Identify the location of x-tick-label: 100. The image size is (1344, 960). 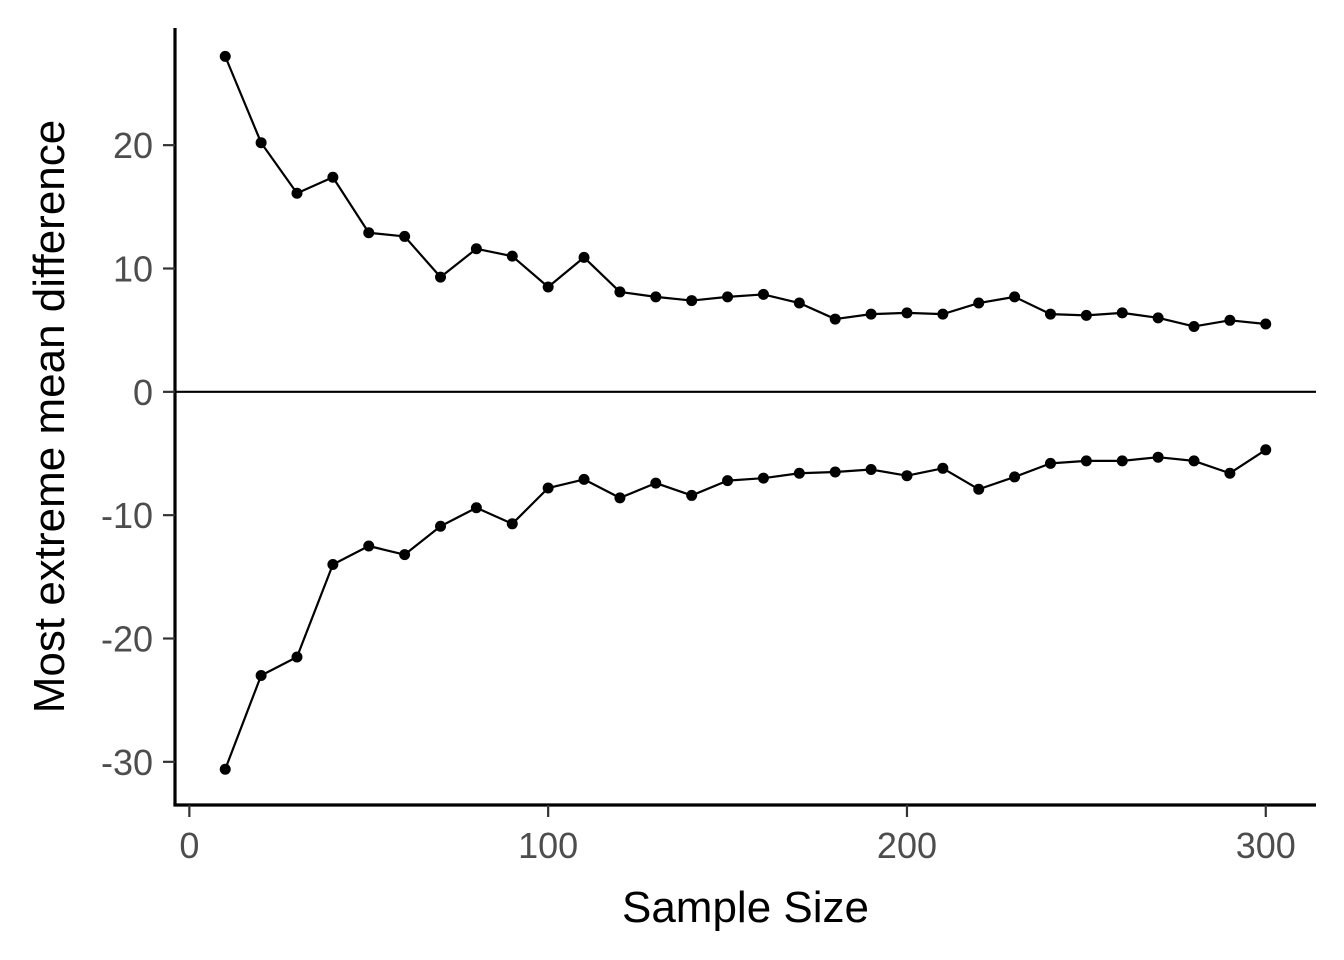
(548, 845).